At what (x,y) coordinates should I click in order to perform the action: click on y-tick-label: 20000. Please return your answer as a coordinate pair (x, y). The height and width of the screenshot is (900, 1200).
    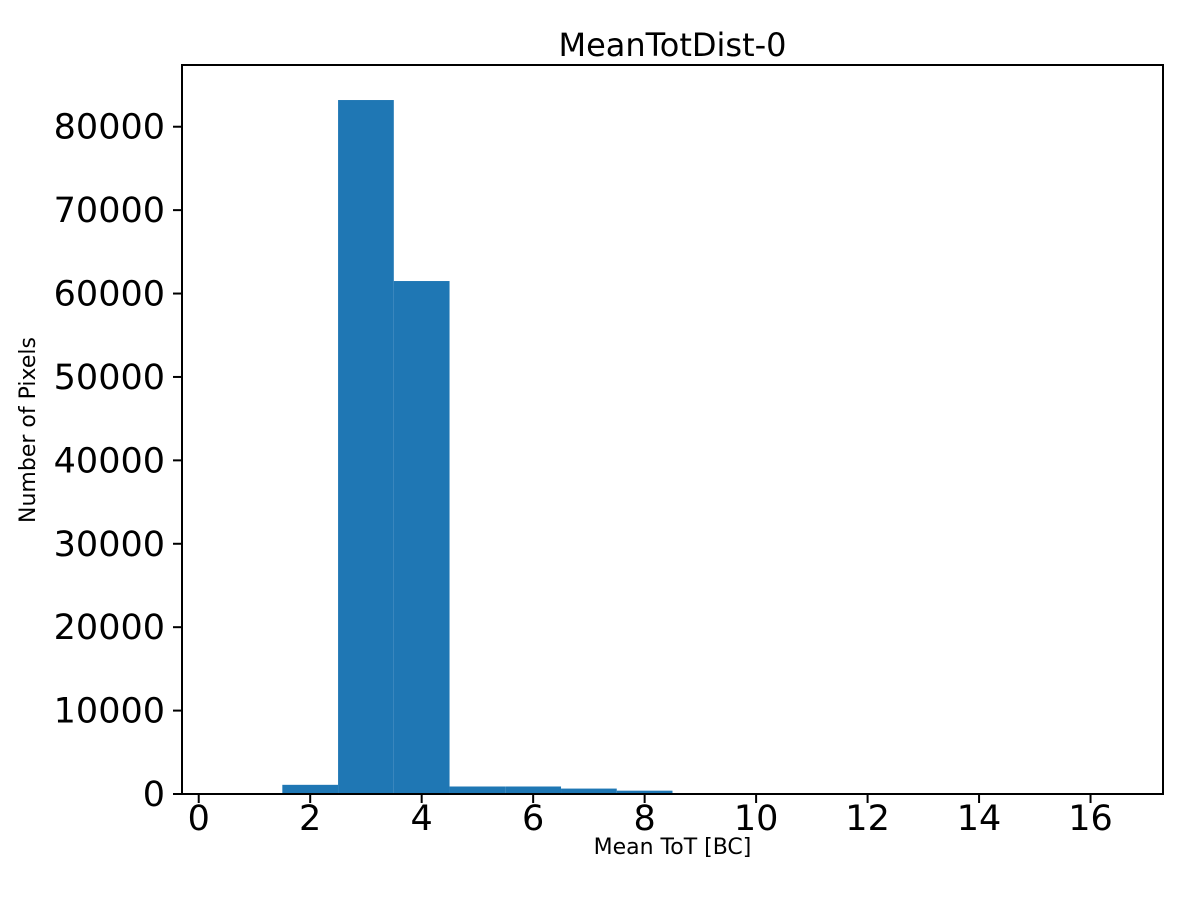
    Looking at the image, I should click on (109, 628).